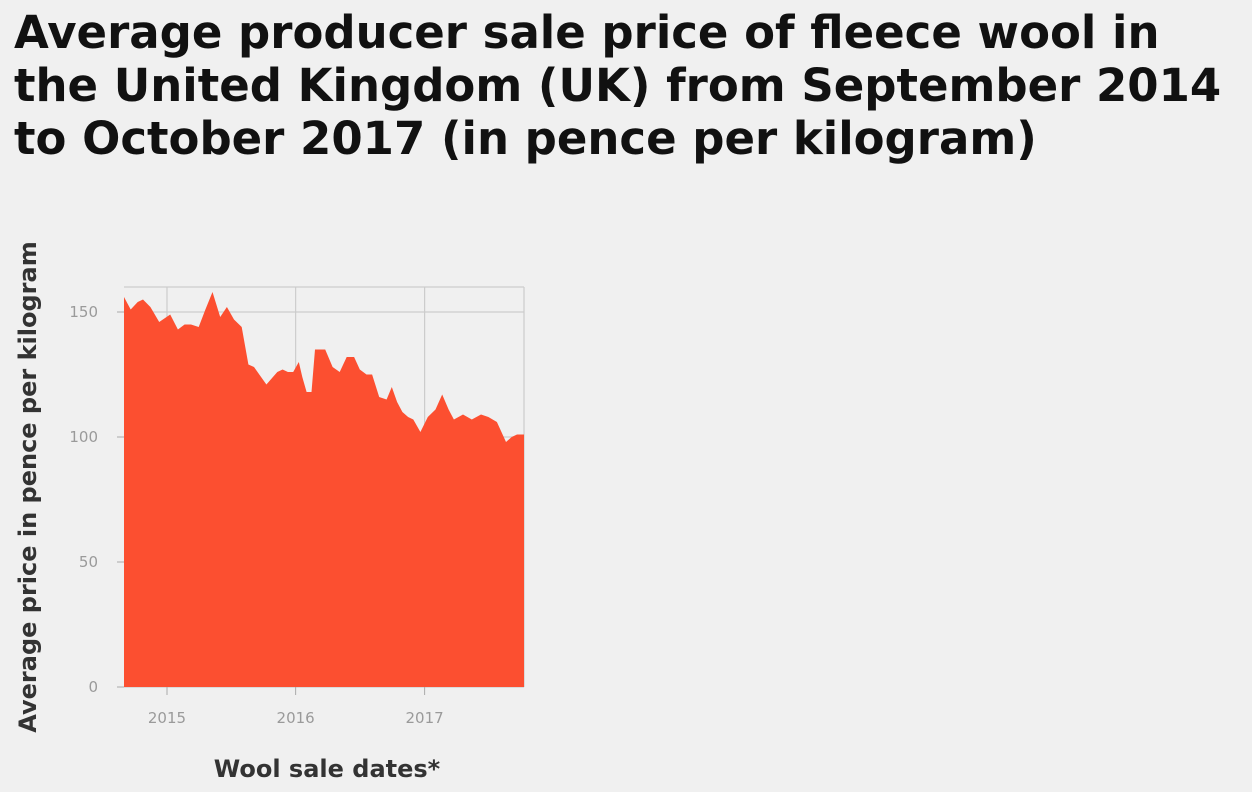 This screenshot has width=1252, height=792. What do you see at coordinates (425, 718) in the screenshot?
I see `x-tick-label: 2017` at bounding box center [425, 718].